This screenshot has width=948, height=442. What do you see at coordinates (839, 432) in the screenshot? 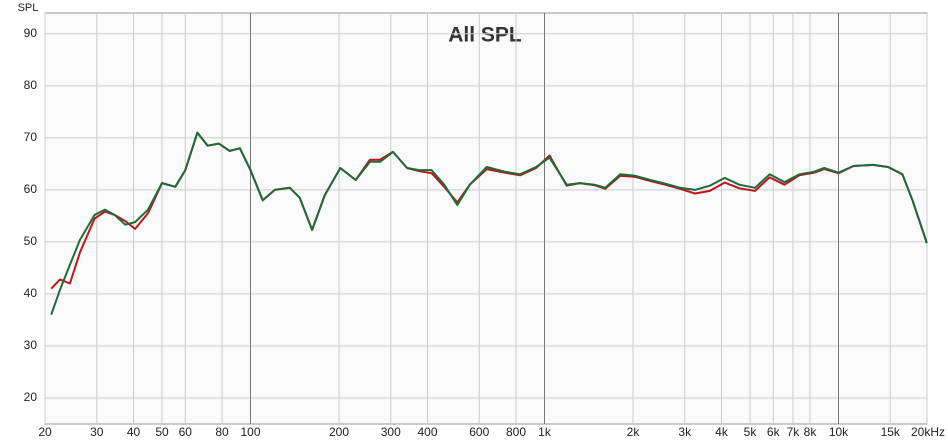
I see `x-tick-label: 10k` at bounding box center [839, 432].